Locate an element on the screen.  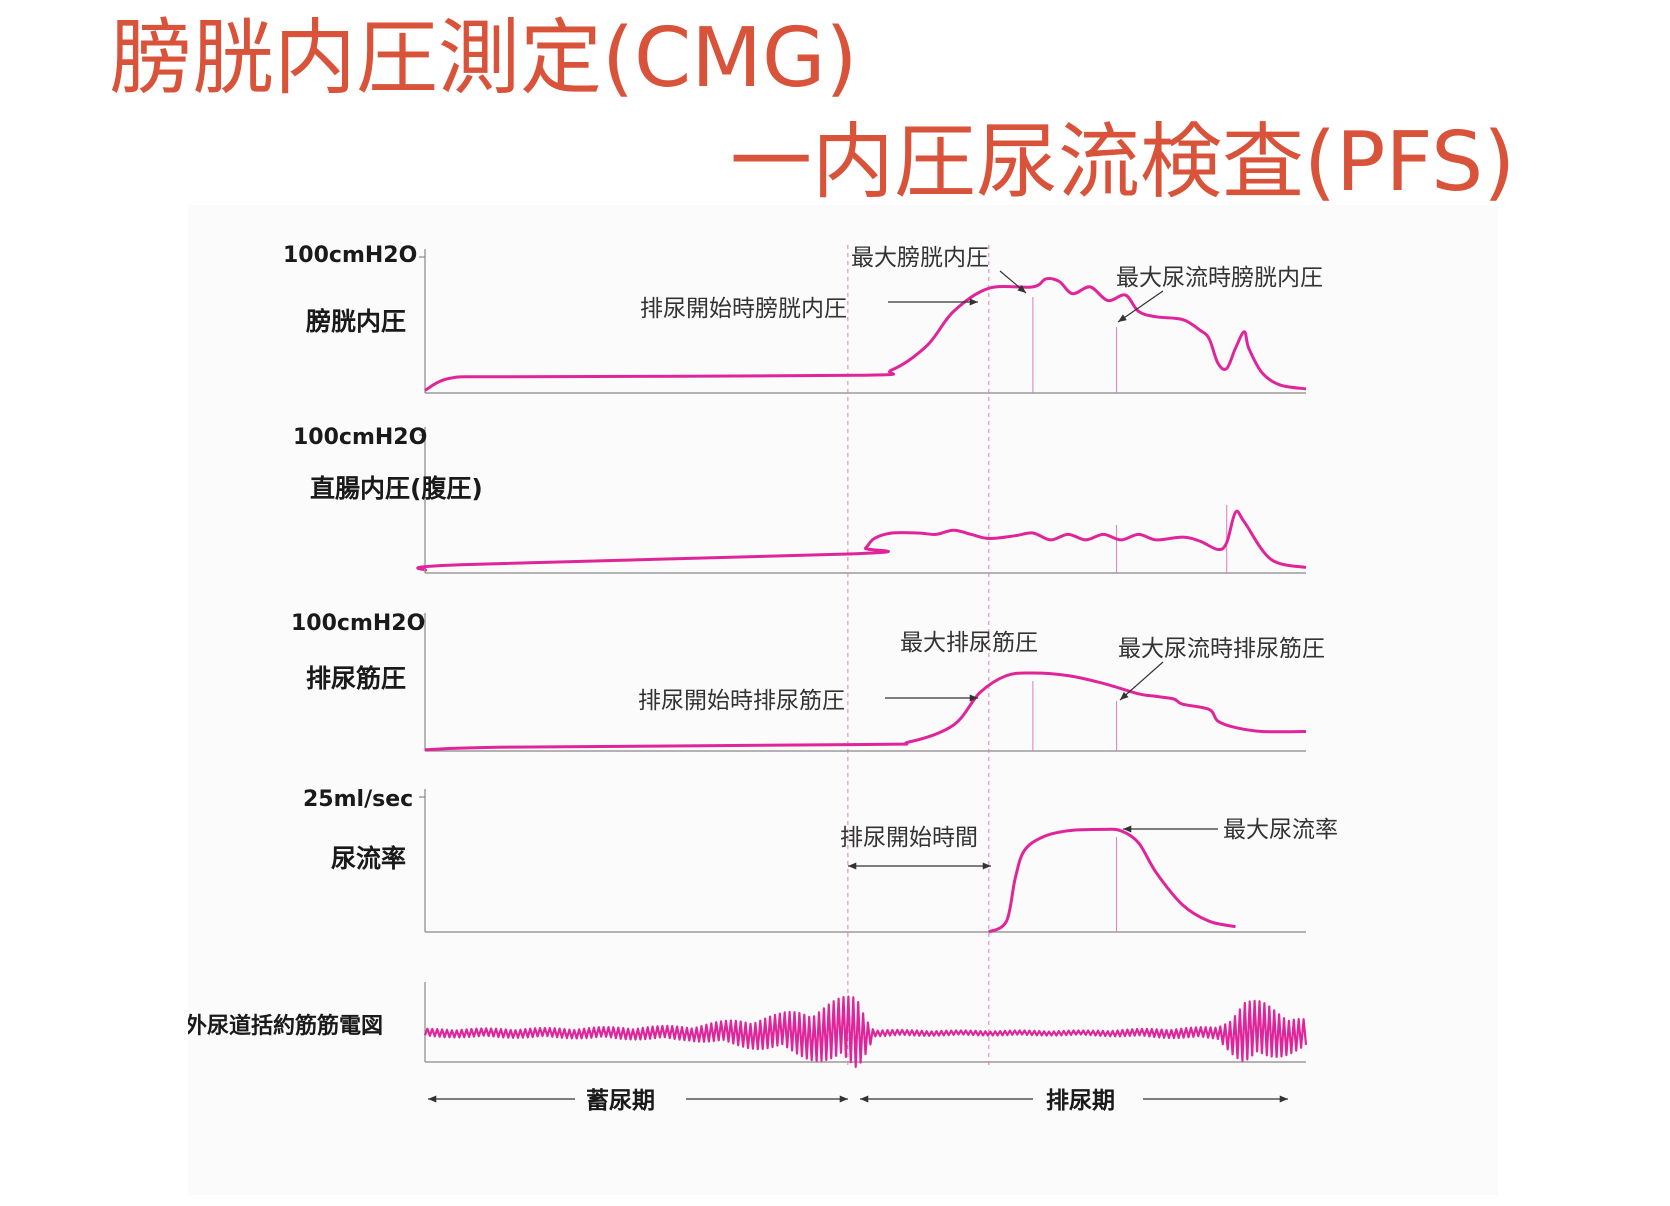
title-line-1: 膀胱内圧測定(CMG) is located at coordinates (484, 58).